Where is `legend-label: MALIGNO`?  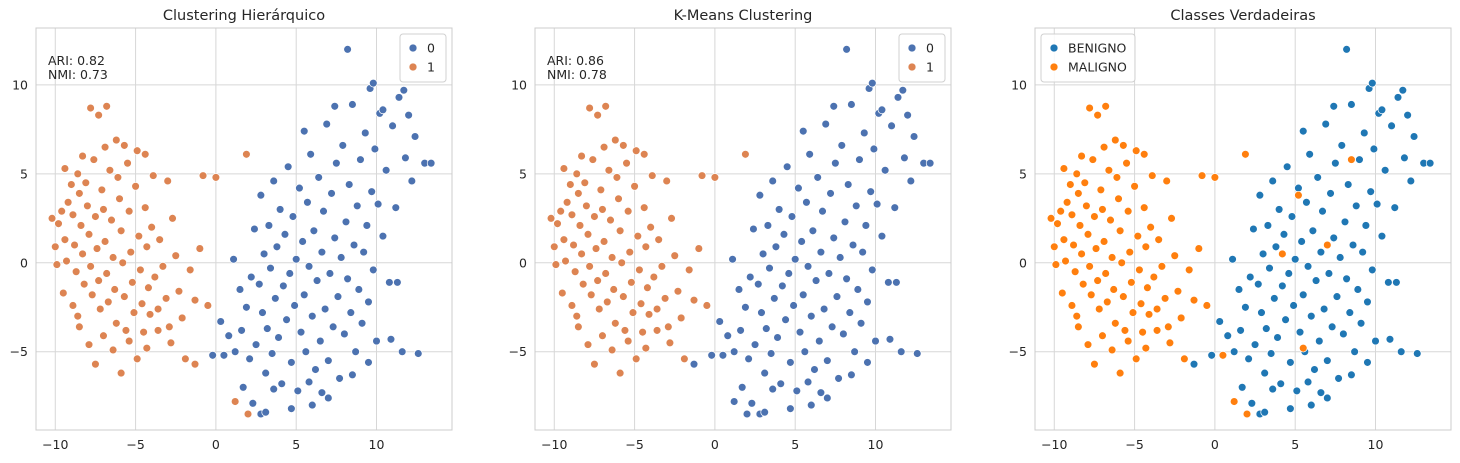
legend-label: MALIGNO is located at coordinates (1097, 67).